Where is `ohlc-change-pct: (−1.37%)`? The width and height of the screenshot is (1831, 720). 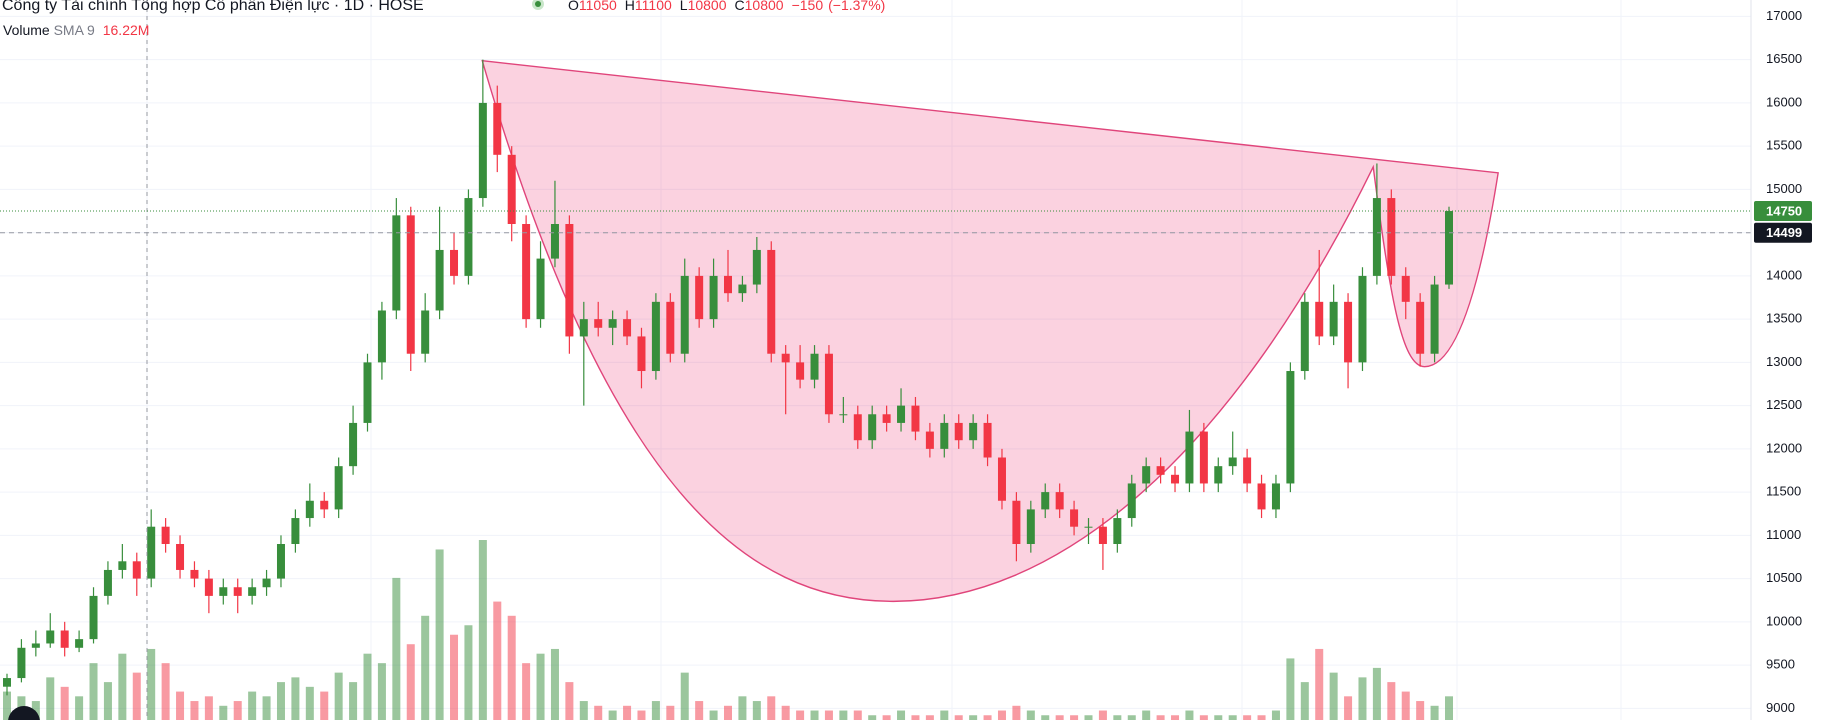
ohlc-change-pct: (−1.37%) is located at coordinates (856, 6).